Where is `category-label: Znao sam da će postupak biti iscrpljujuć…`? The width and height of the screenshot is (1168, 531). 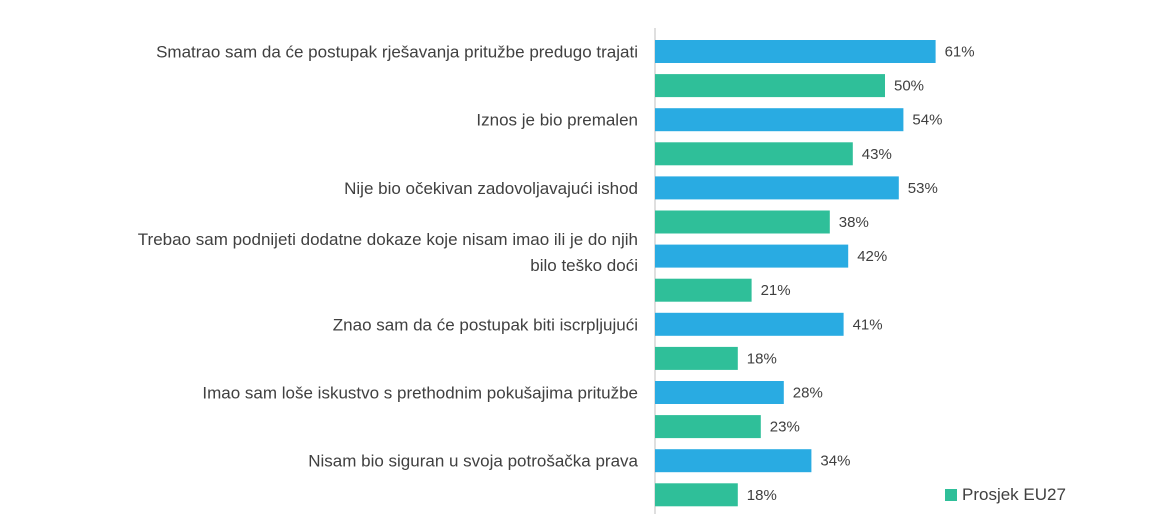
category-label: Znao sam da će postupak biti iscrpljujuć… is located at coordinates (485, 324).